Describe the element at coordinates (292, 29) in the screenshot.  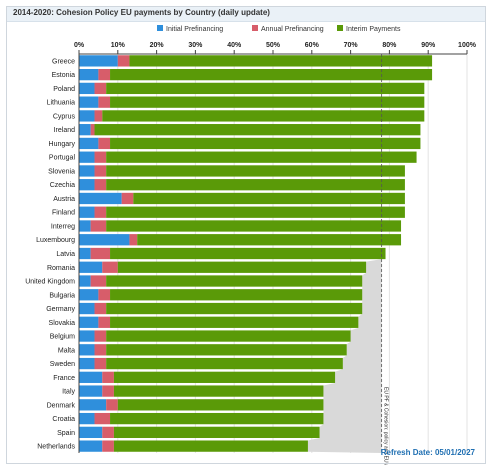
I see `legend-label: Annual Prefinancing` at that location.